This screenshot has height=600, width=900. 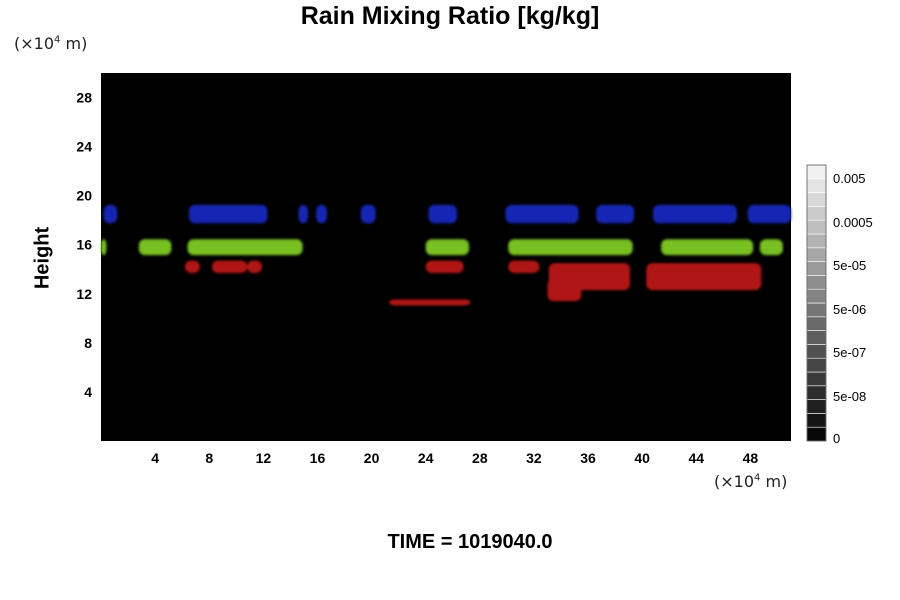 I want to click on x-tick-label: 12, so click(x=264, y=458).